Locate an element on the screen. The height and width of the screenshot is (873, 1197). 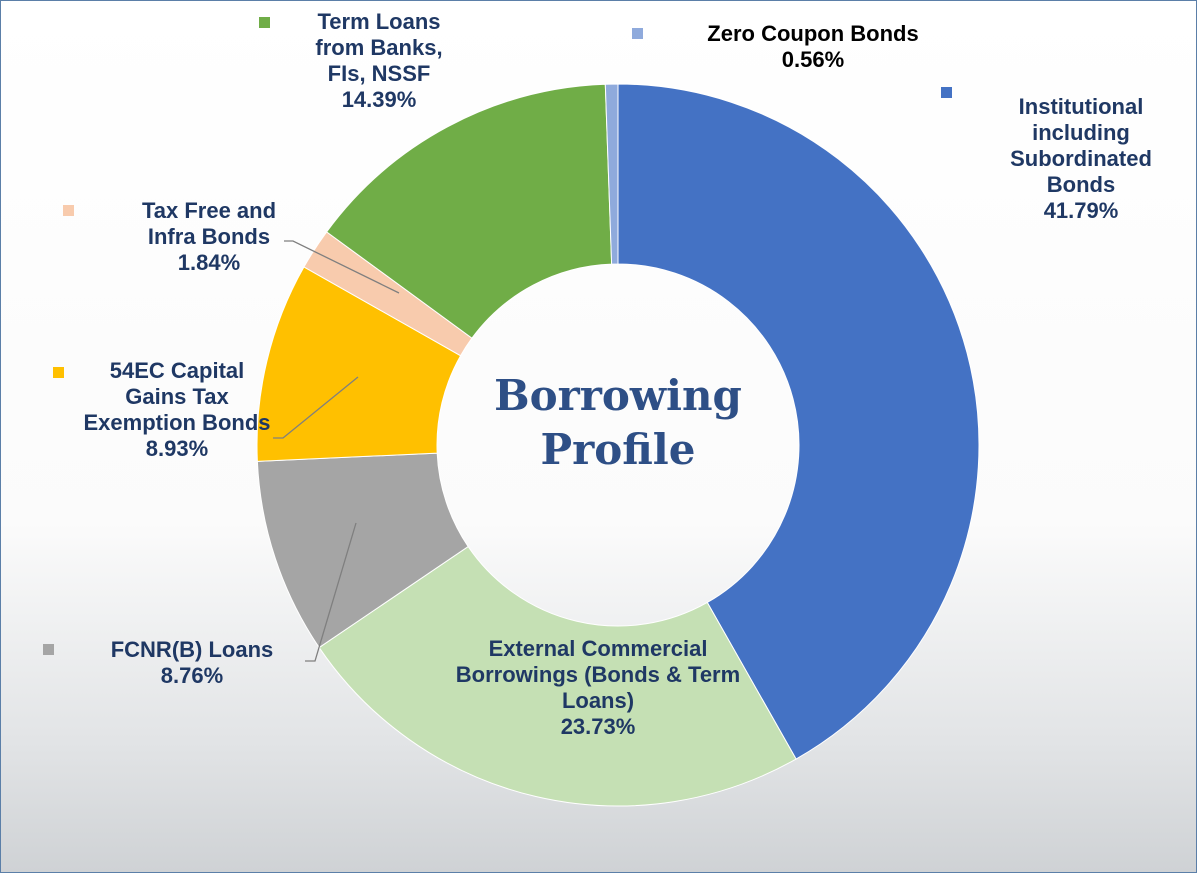
value-label: 8.76% is located at coordinates (192, 675).